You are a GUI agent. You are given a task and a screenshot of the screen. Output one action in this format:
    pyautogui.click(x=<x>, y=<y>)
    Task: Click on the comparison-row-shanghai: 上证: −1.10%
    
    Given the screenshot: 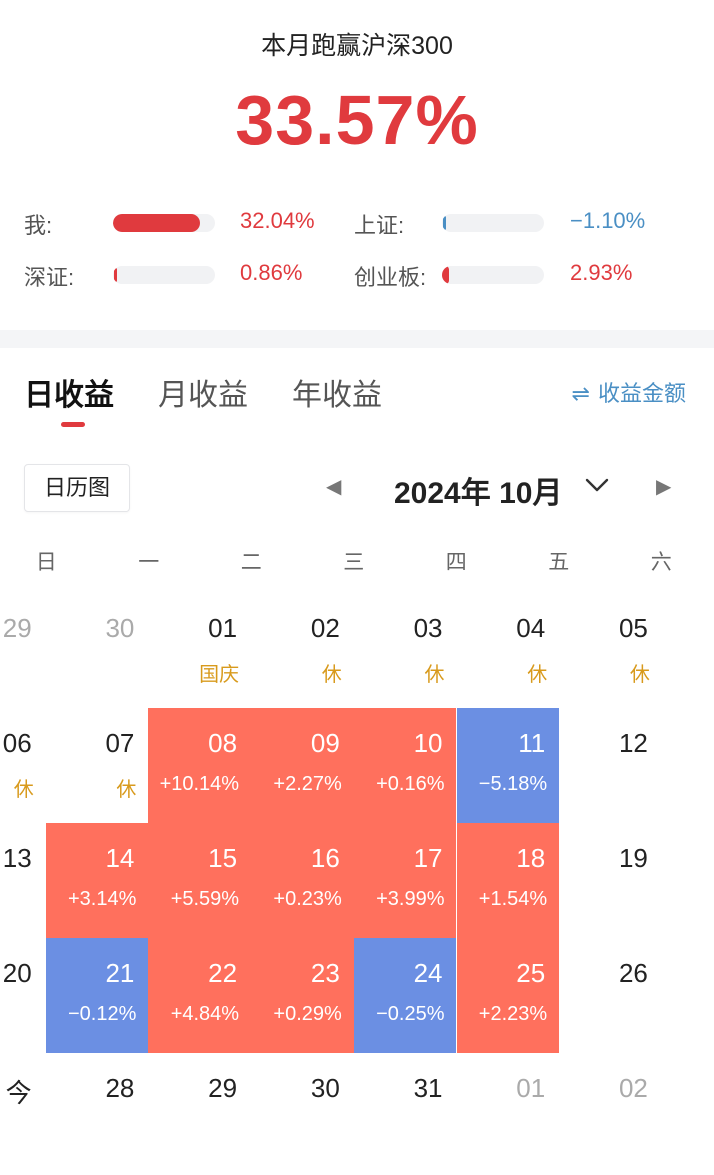 What is the action you would take?
    pyautogui.click(x=504, y=222)
    